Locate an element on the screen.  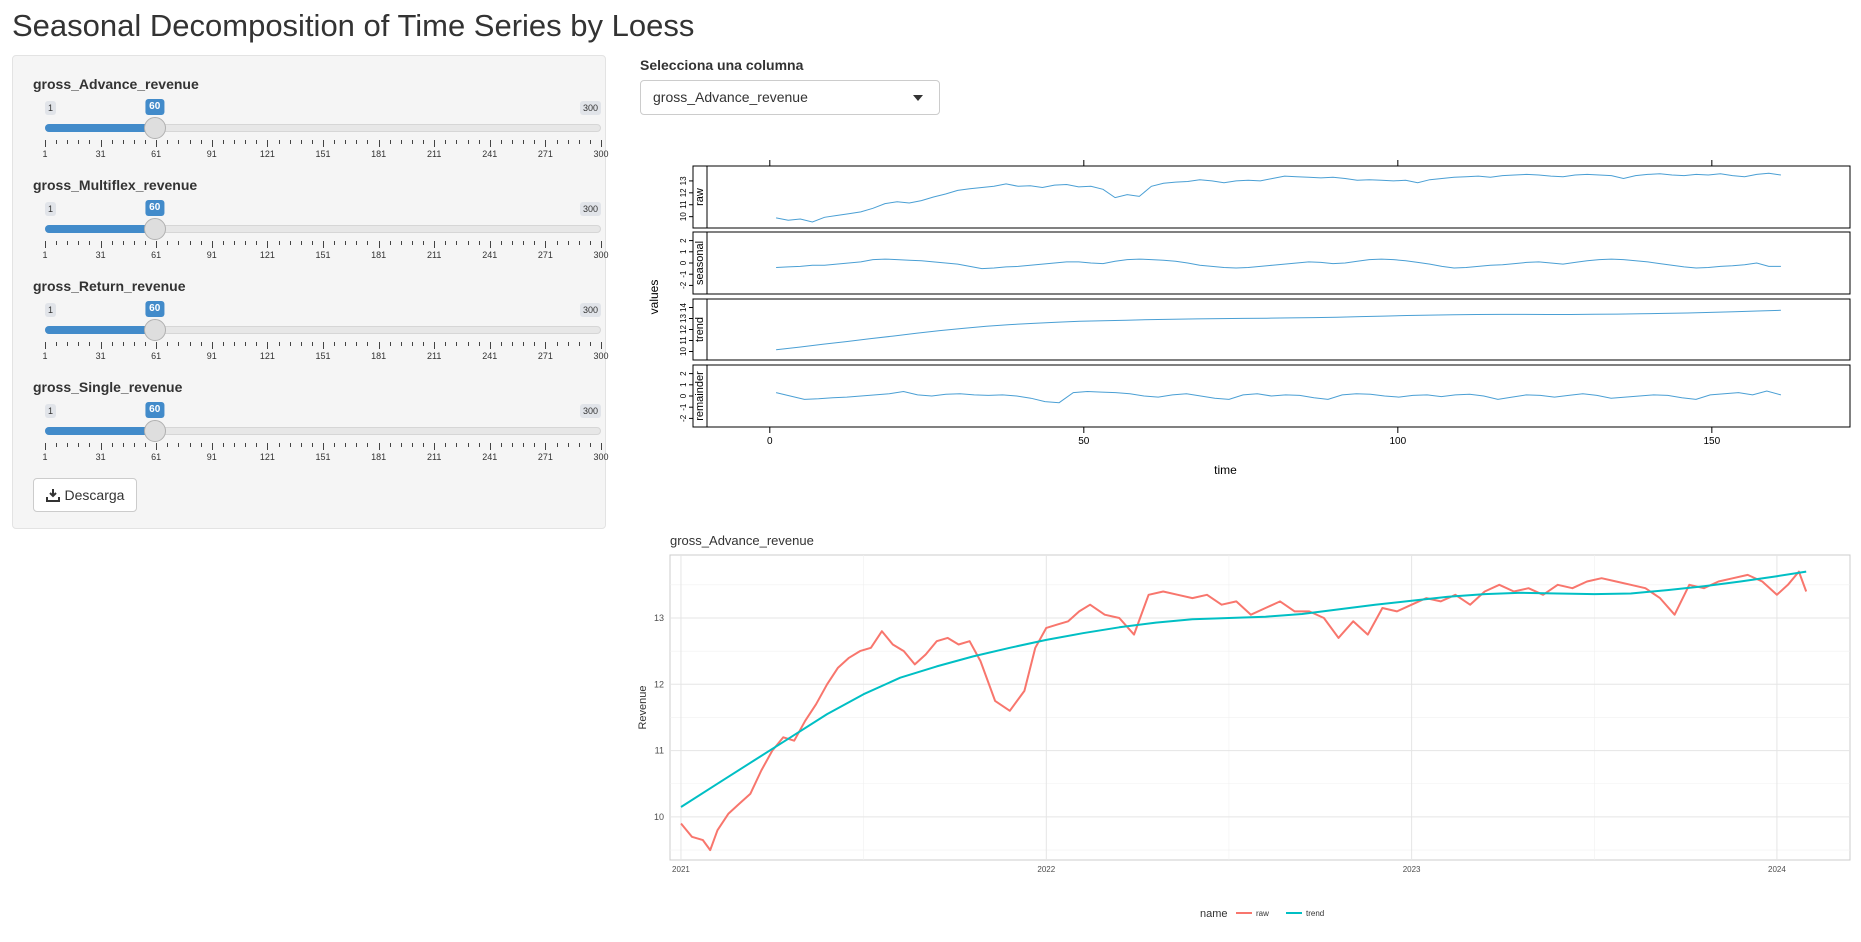
stl-panel-seasonal is located at coordinates (1271, 263).